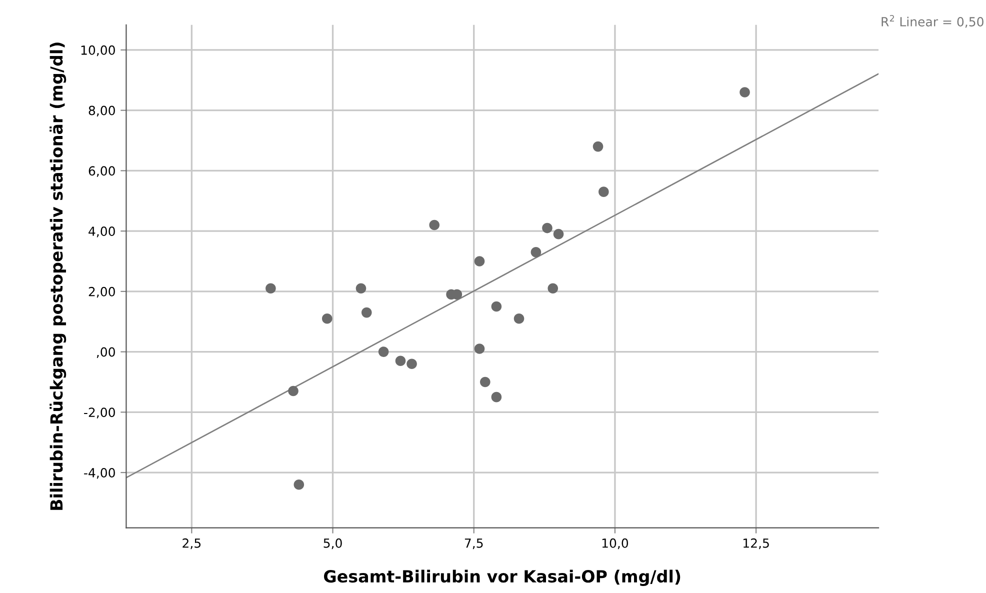  Describe the element at coordinates (933, 21) in the screenshot. I see `text: R$^{2}$ Linear = 0,50` at that location.